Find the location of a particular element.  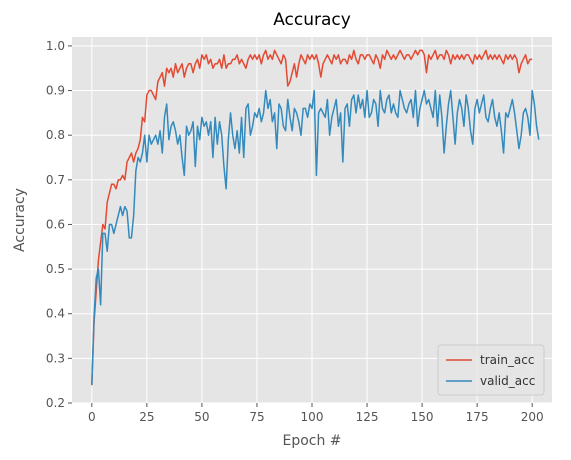

legend: train_acc valid_acc is located at coordinates (491, 370).